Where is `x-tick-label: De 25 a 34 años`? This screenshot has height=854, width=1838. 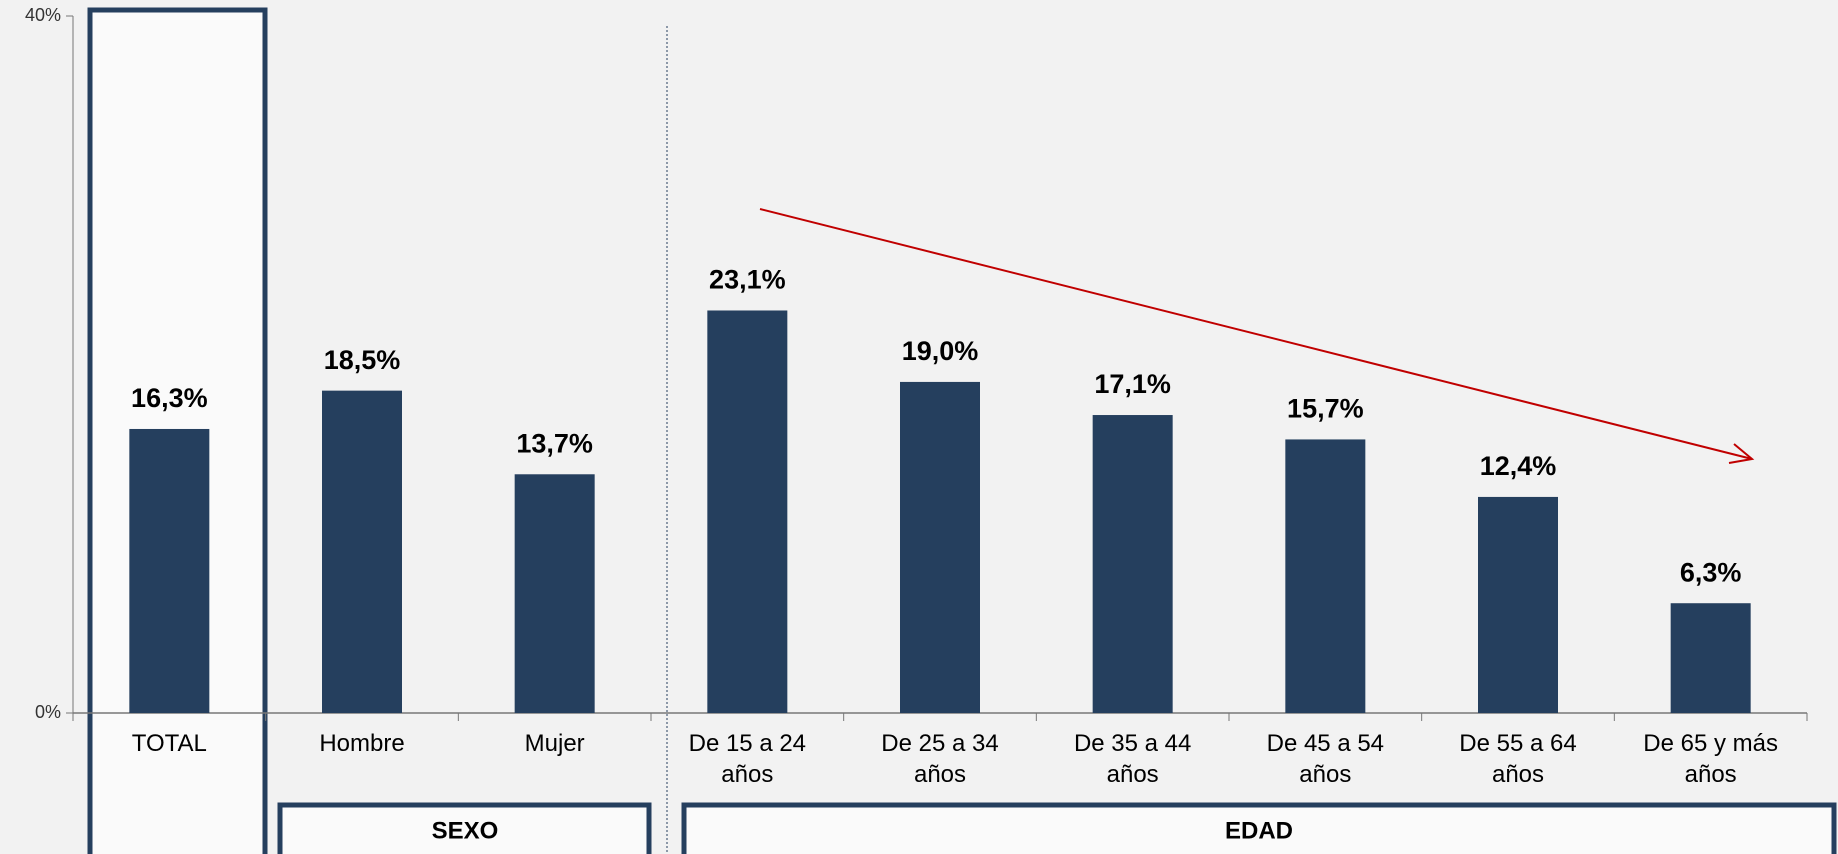
x-tick-label: De 25 a 34 años is located at coordinates (940, 759).